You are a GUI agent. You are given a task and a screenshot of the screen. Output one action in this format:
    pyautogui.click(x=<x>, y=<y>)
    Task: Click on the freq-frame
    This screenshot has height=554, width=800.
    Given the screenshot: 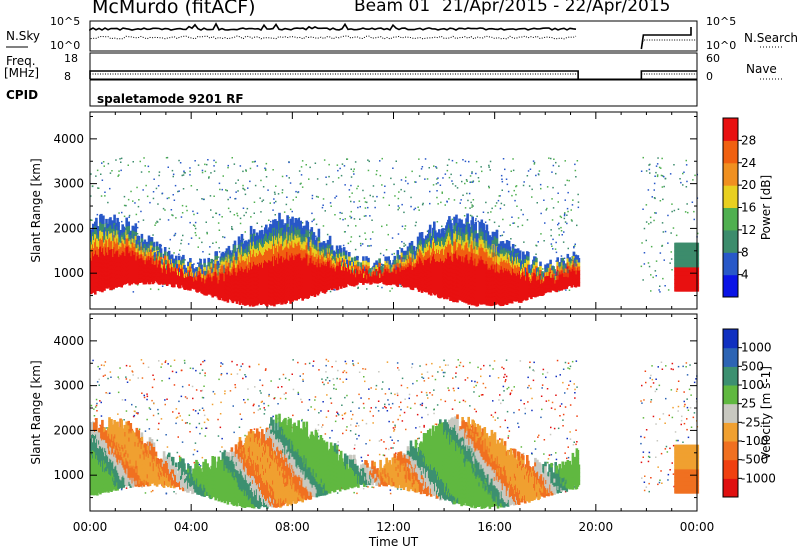 What is the action you would take?
    pyautogui.click(x=393, y=66)
    